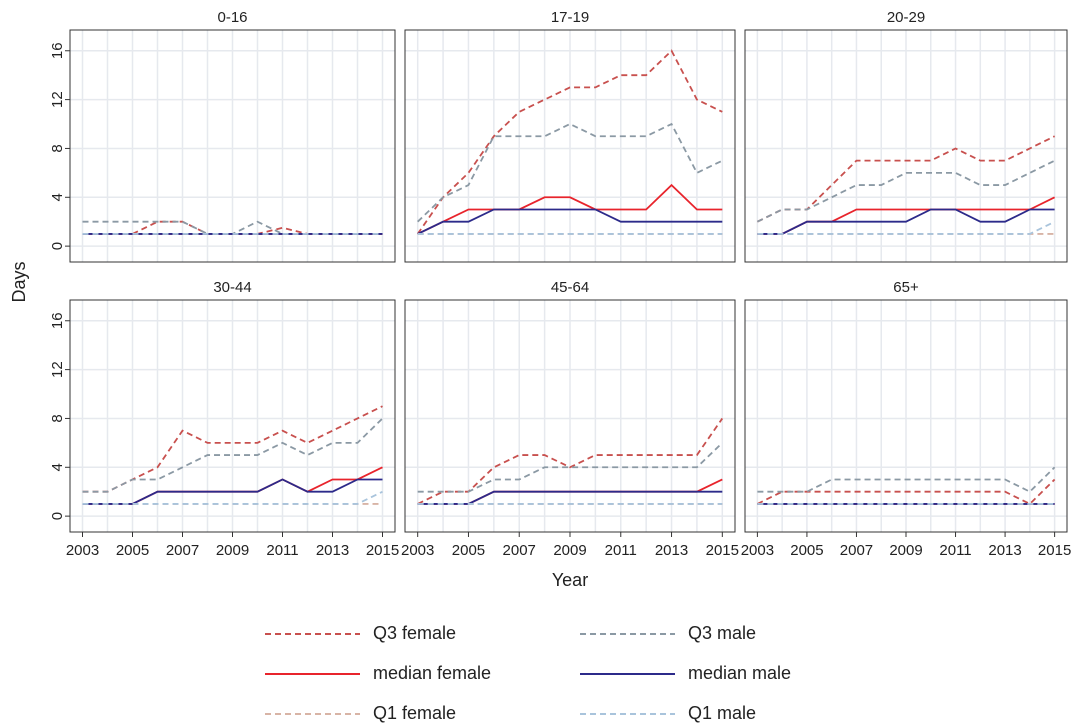  What do you see at coordinates (232, 17) in the screenshot?
I see `panel-title: 0-16` at bounding box center [232, 17].